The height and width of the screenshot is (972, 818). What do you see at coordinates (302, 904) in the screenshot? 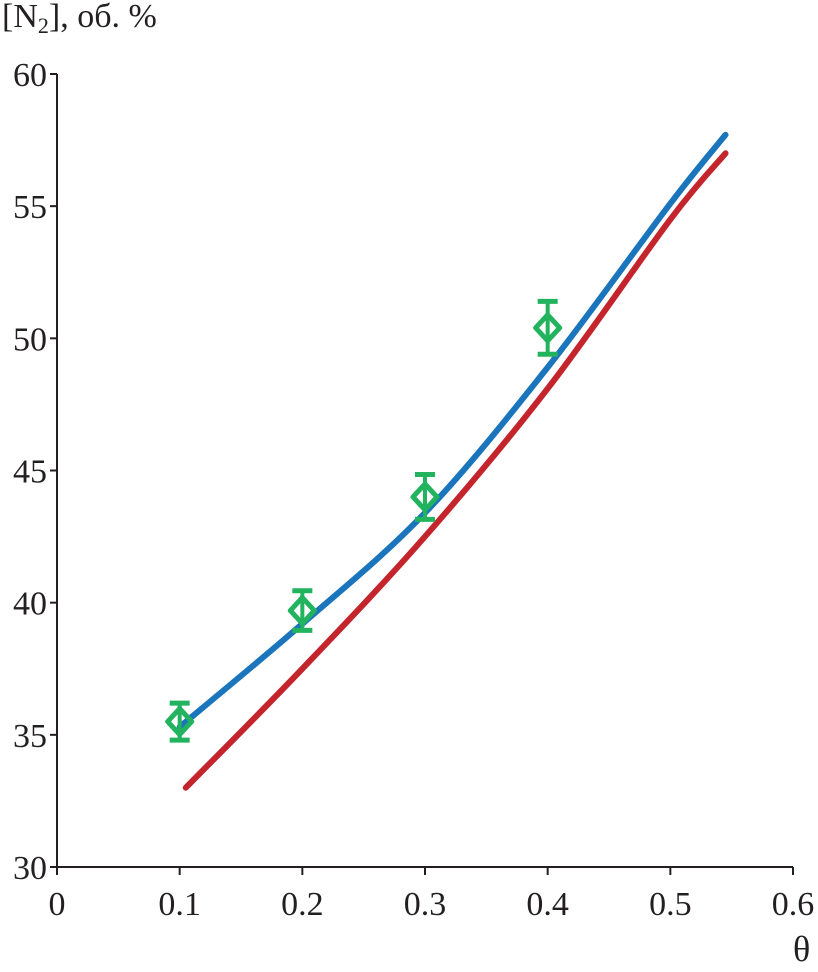
I see `x-tick-label: 0.2` at bounding box center [302, 904].